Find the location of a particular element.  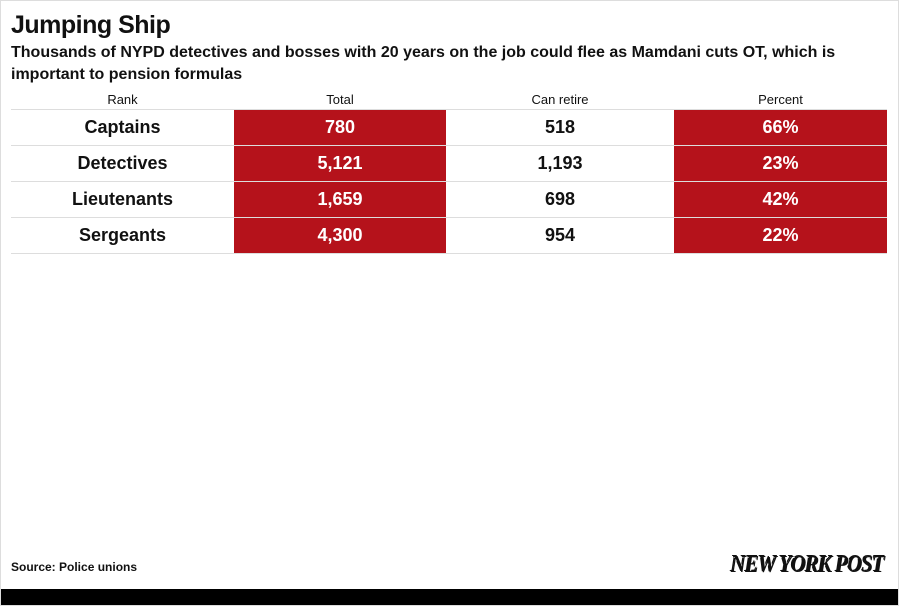

bottom-bar is located at coordinates (449, 597).